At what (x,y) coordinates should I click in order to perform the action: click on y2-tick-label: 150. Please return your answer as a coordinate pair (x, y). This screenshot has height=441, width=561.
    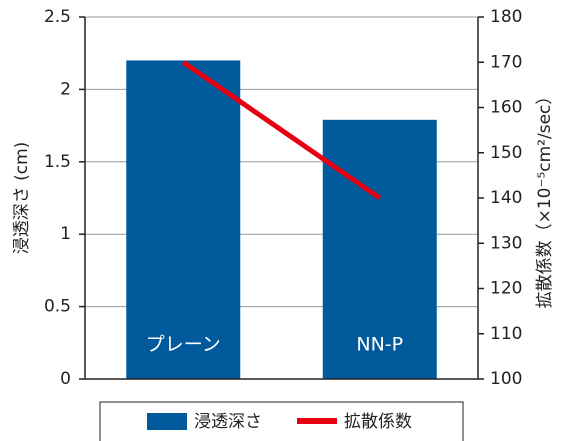
    Looking at the image, I should click on (506, 153).